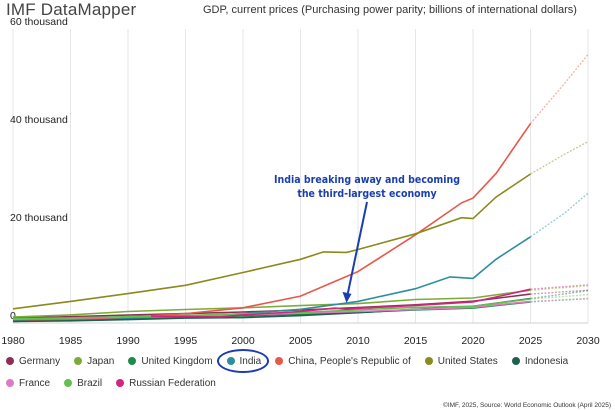 Image resolution: width=615 pixels, height=410 pixels. I want to click on legend-label: Brazil, so click(90, 383).